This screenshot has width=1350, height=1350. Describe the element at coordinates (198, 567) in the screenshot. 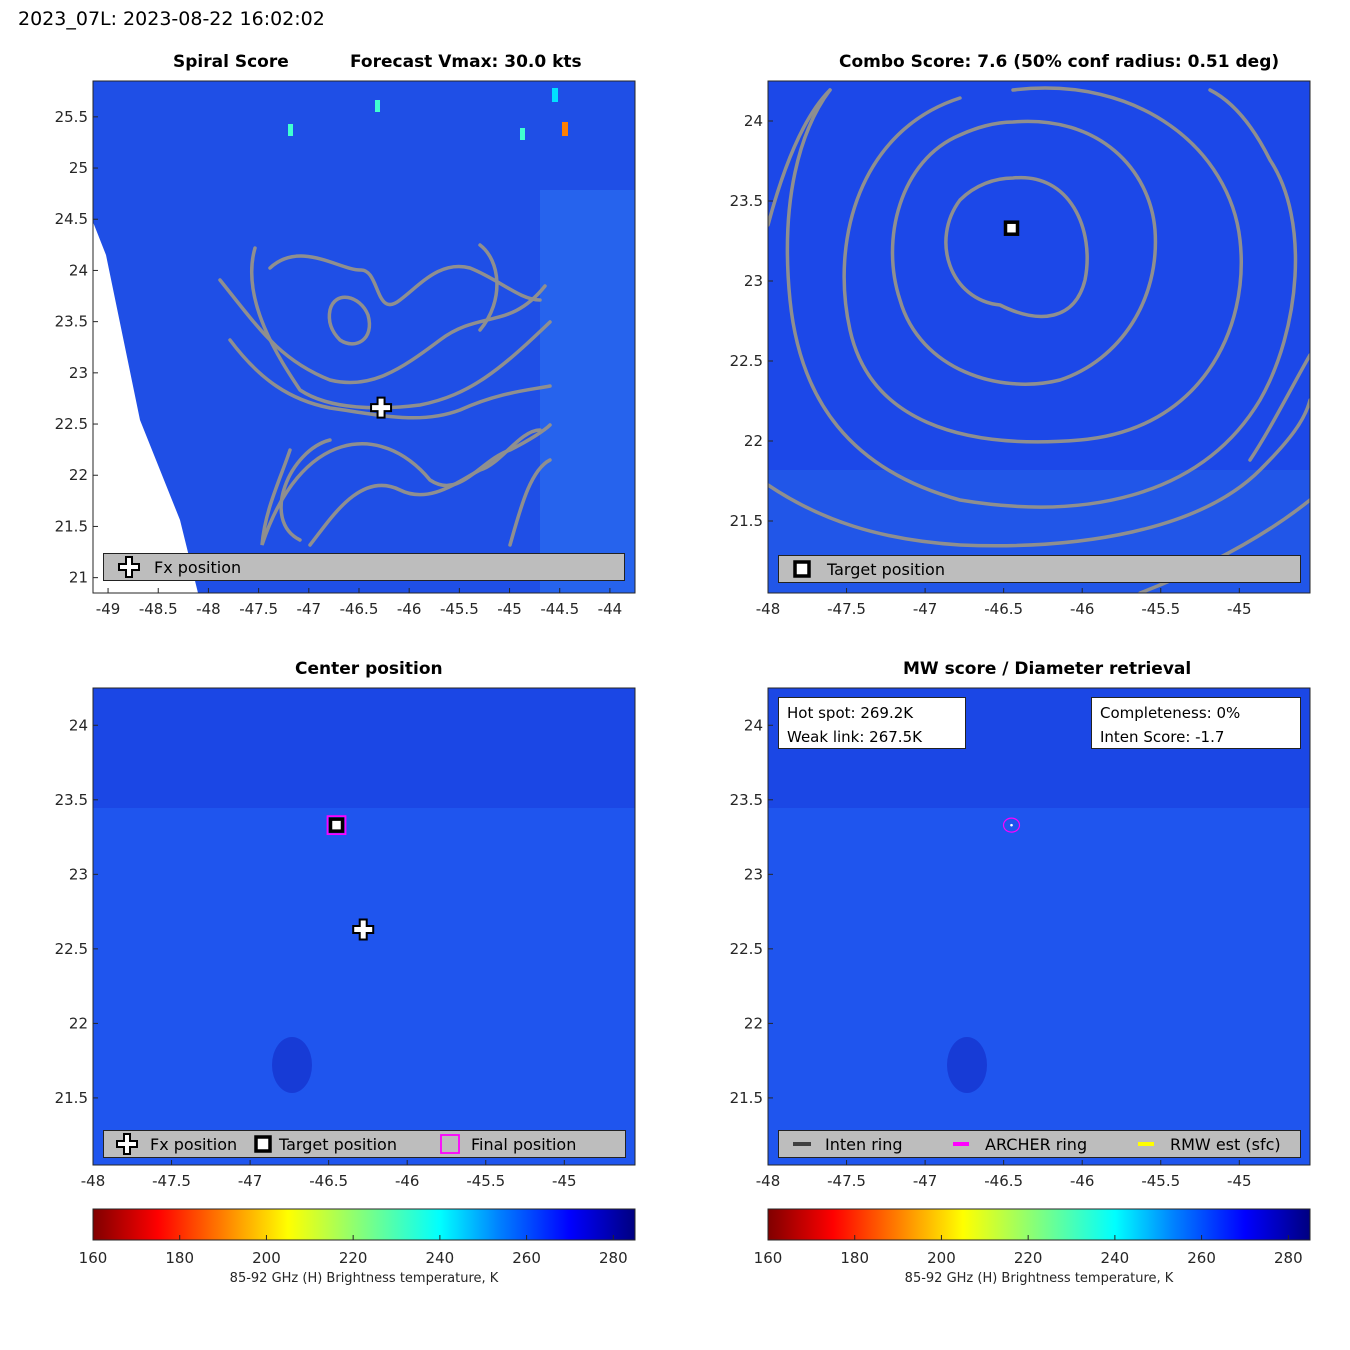

I see `spiral-legend-label-fx: Fx position` at that location.